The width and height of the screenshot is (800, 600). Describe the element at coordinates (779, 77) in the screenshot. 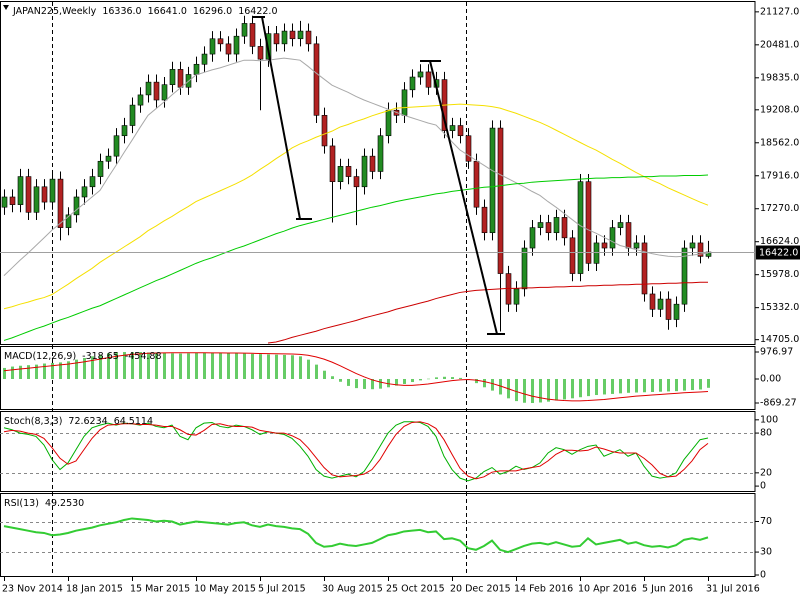

I see `y-tick-label: 19835.0` at that location.